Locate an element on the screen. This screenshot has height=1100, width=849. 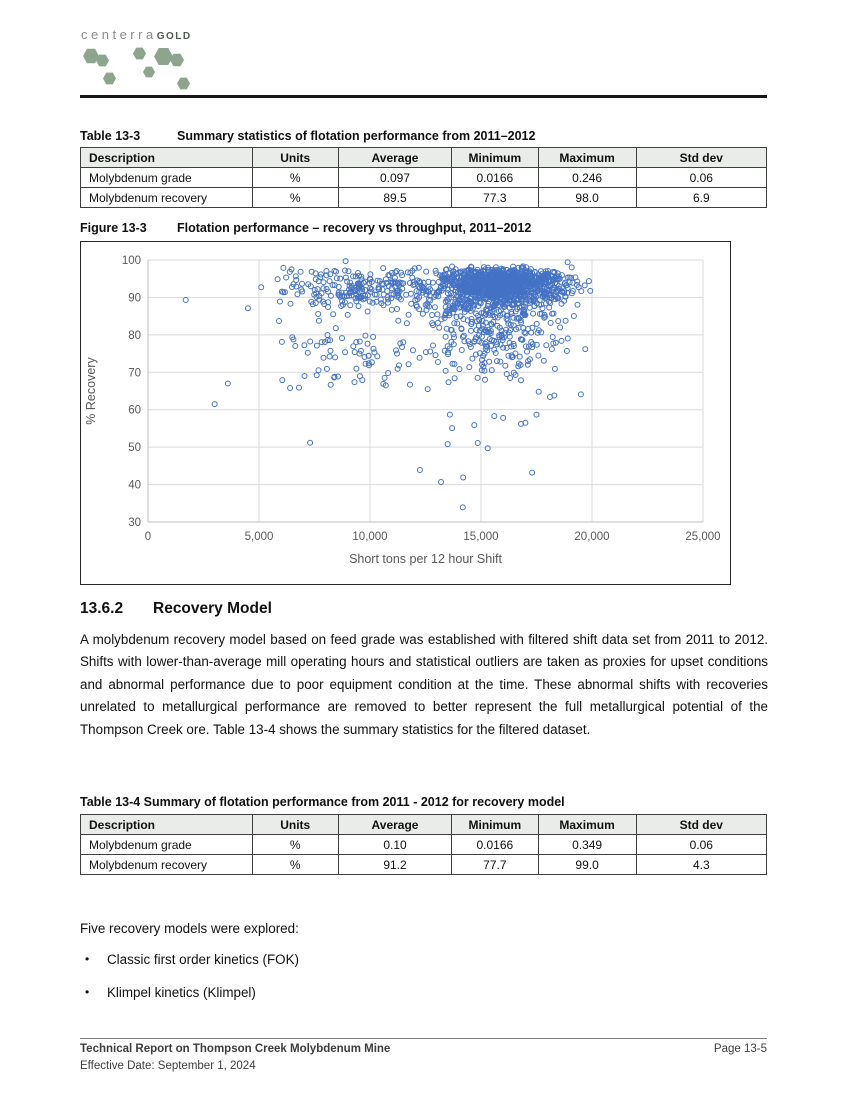
section-title: Recovery Model is located at coordinates (212, 608).